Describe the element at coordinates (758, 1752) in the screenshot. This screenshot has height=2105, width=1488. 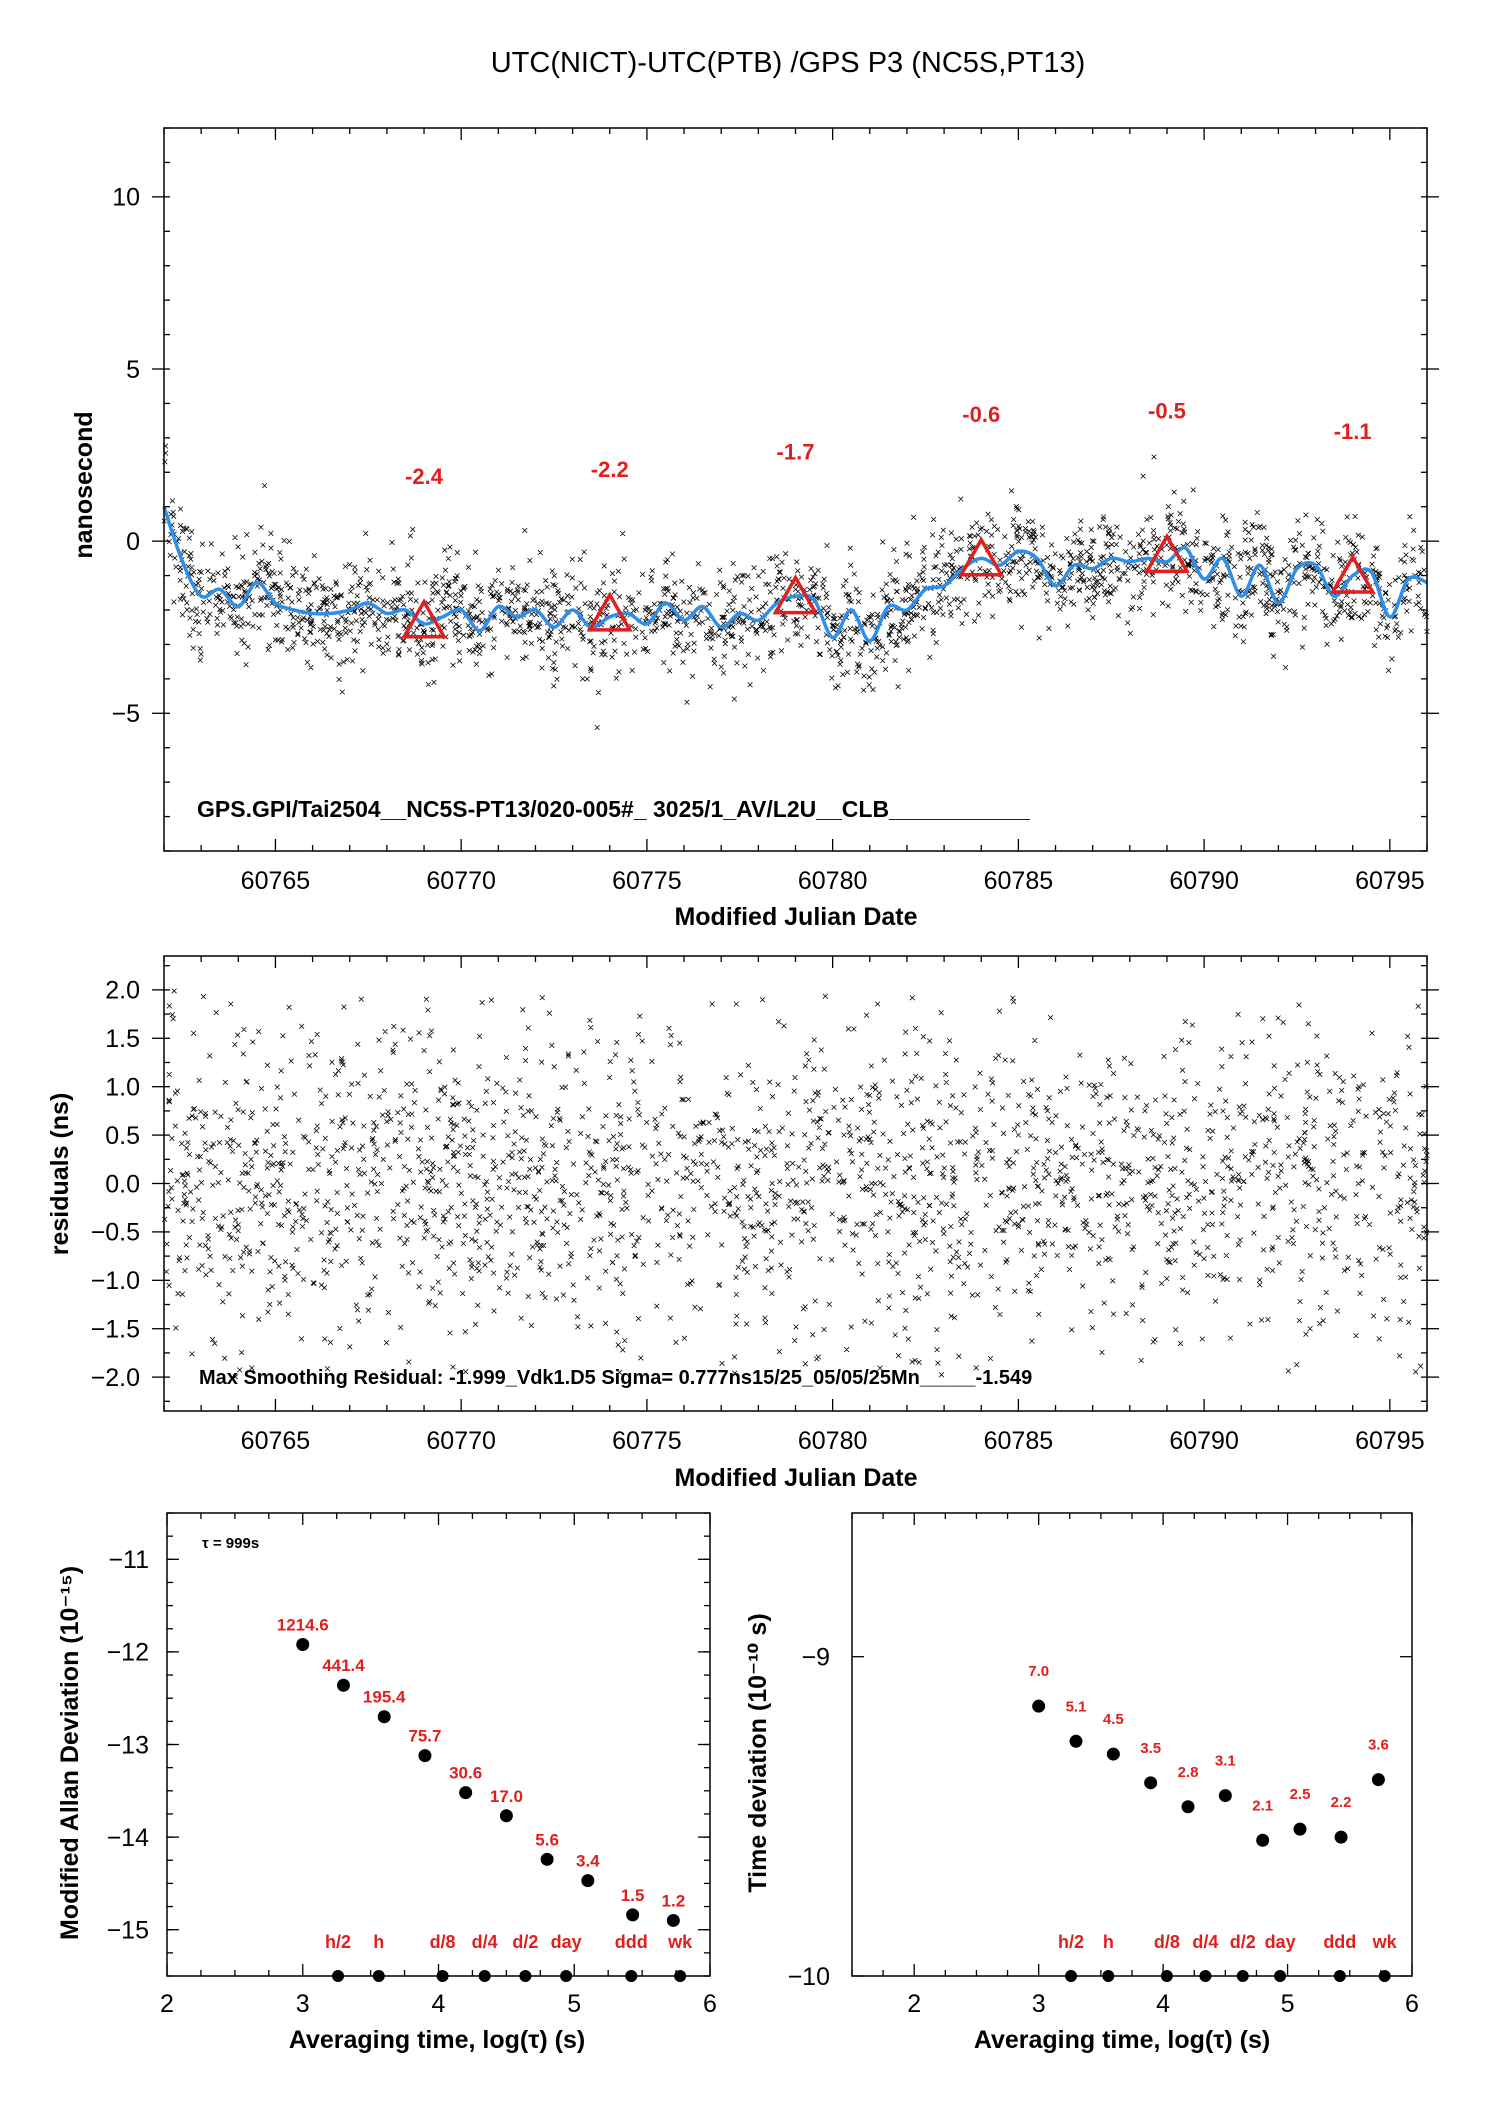
I see `tdev-y-label: Time deviation (10⁻¹⁰ s)` at that location.